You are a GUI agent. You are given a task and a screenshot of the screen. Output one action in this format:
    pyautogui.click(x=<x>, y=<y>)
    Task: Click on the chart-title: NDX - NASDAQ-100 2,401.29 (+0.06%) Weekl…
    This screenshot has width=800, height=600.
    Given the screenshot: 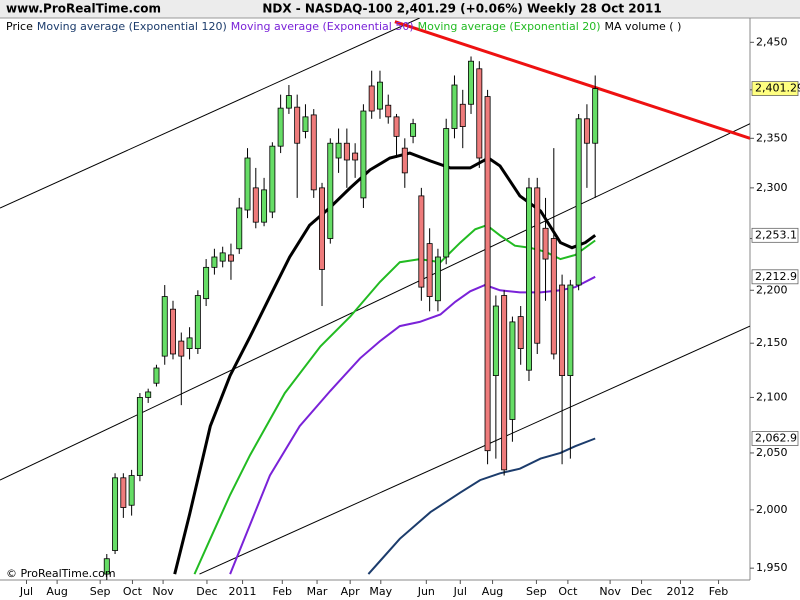 What is the action you would take?
    pyautogui.click(x=461, y=9)
    